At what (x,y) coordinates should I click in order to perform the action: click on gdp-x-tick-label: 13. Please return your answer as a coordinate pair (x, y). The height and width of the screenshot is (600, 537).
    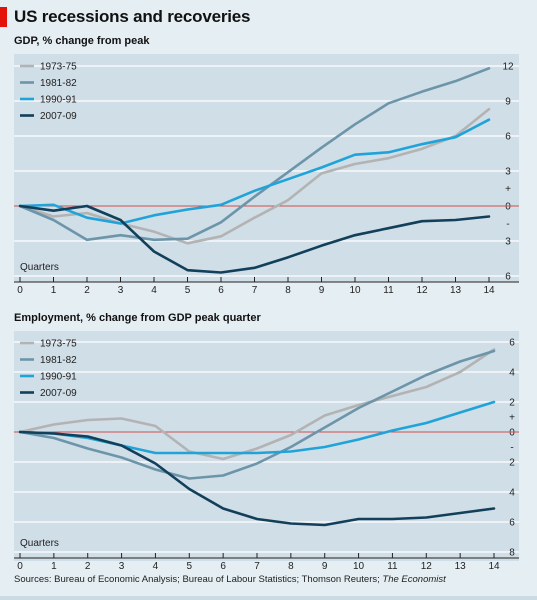
    Looking at the image, I should click on (456, 290).